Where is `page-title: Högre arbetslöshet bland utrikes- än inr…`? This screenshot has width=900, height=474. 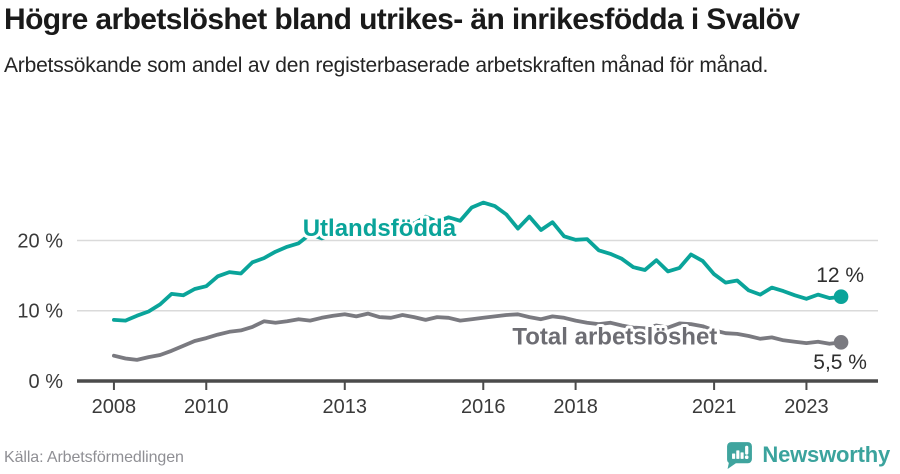
page-title: Högre arbetslöshet bland utrikes- än inr… is located at coordinates (402, 19).